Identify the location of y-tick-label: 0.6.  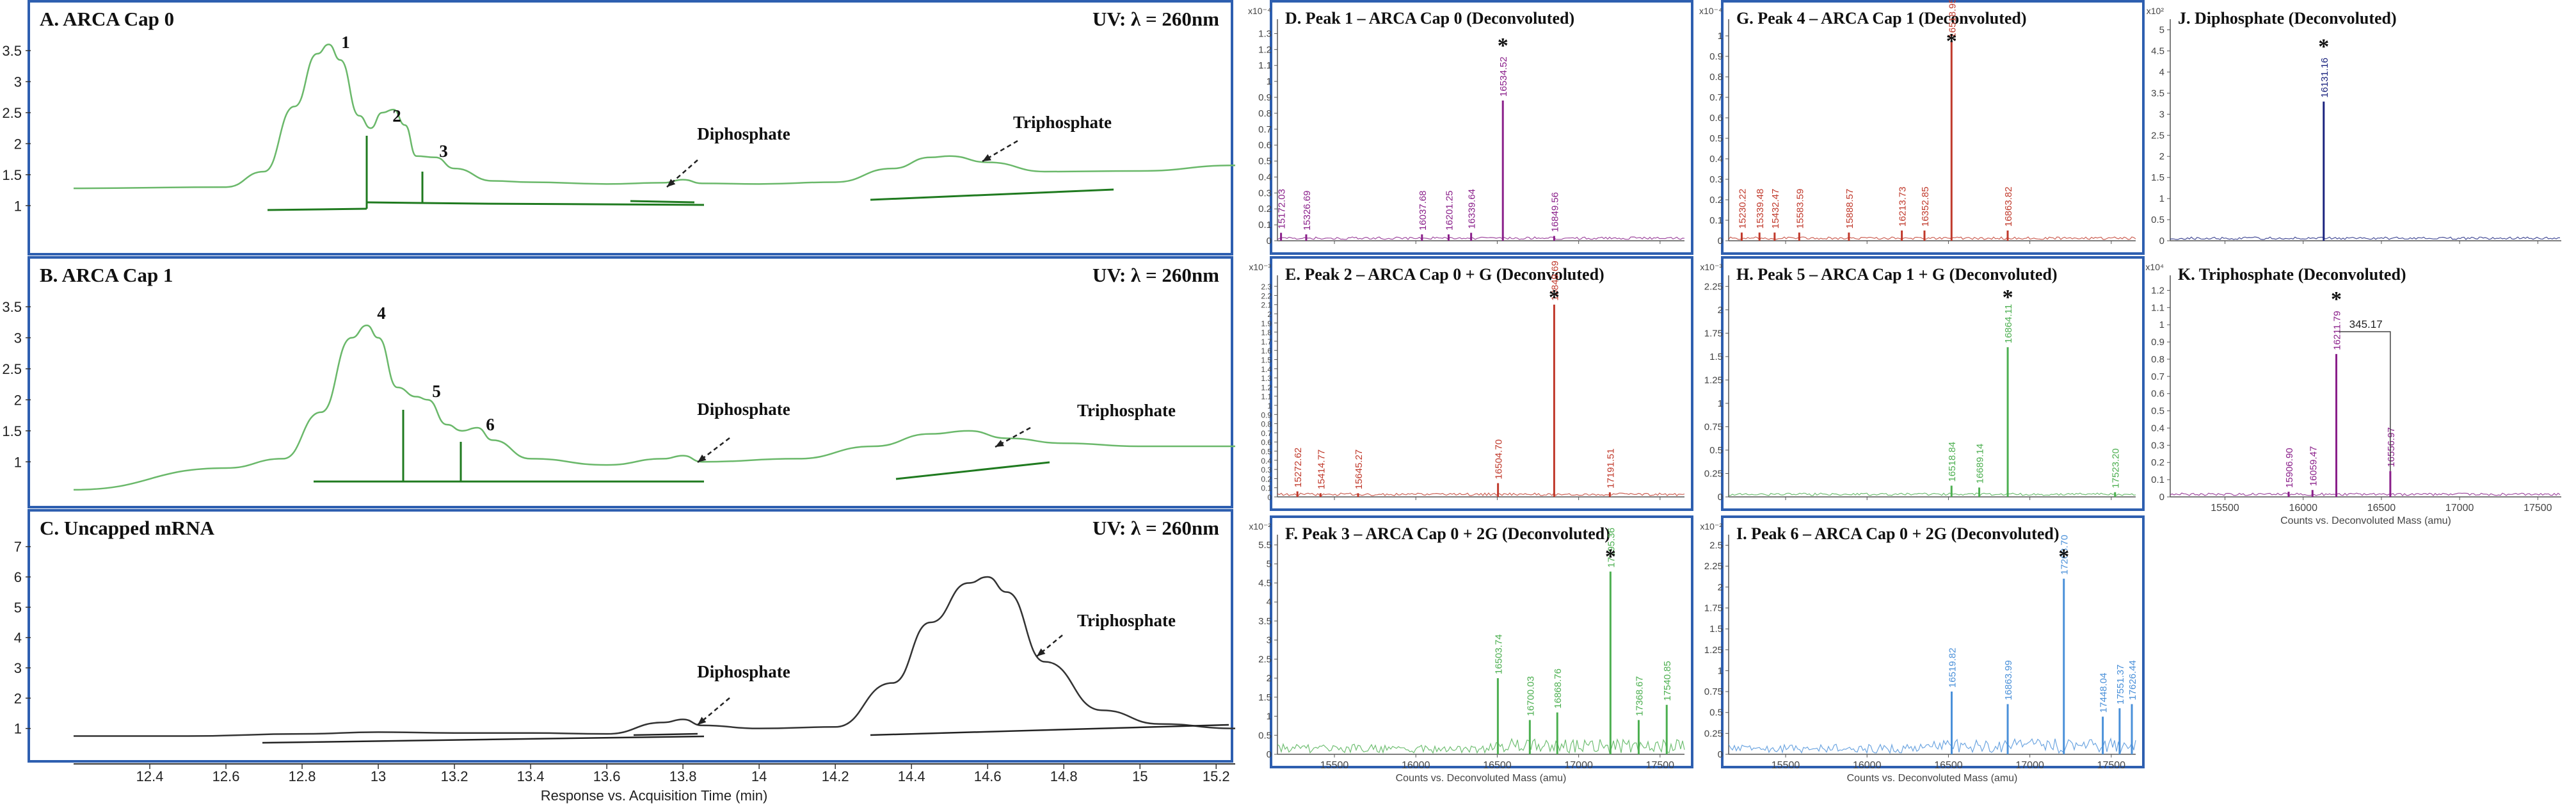
(2157, 394).